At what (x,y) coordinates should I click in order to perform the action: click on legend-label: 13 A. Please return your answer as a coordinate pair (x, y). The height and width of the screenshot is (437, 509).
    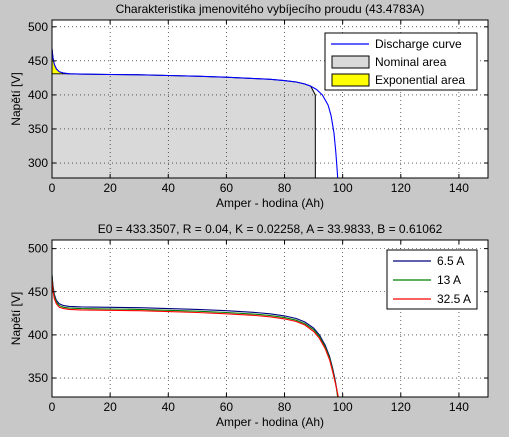
    Looking at the image, I should click on (449, 280).